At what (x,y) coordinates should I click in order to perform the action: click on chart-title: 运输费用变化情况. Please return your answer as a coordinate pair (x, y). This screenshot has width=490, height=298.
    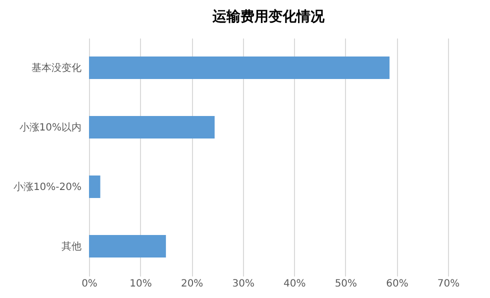
    Looking at the image, I should click on (269, 16).